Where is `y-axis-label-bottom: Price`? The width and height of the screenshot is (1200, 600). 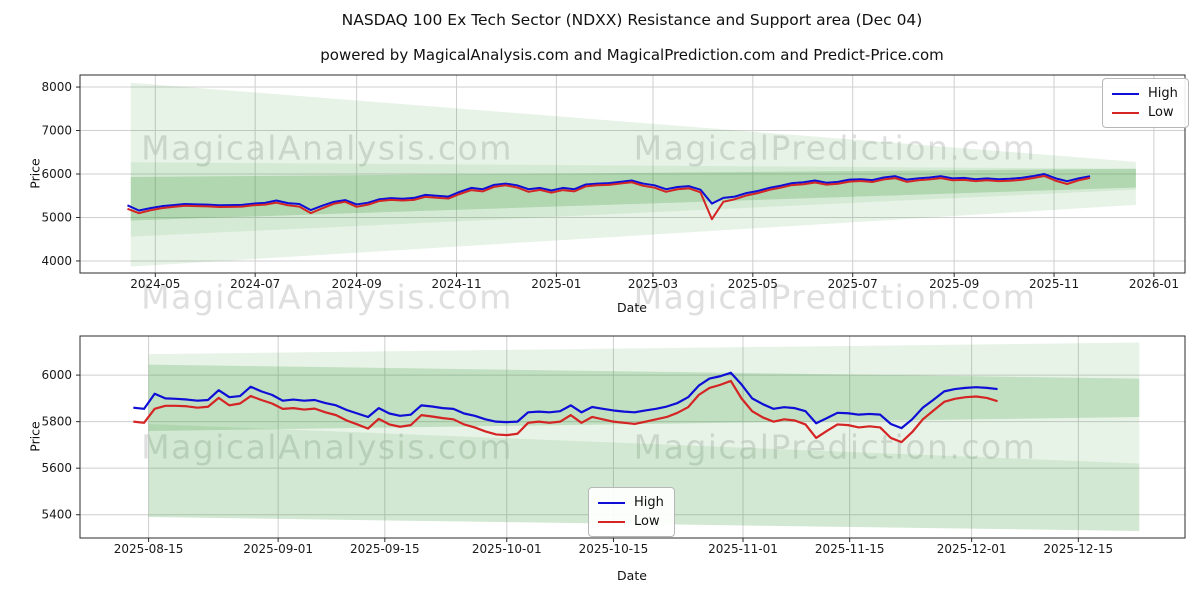 y-axis-label-bottom: Price is located at coordinates (35, 436).